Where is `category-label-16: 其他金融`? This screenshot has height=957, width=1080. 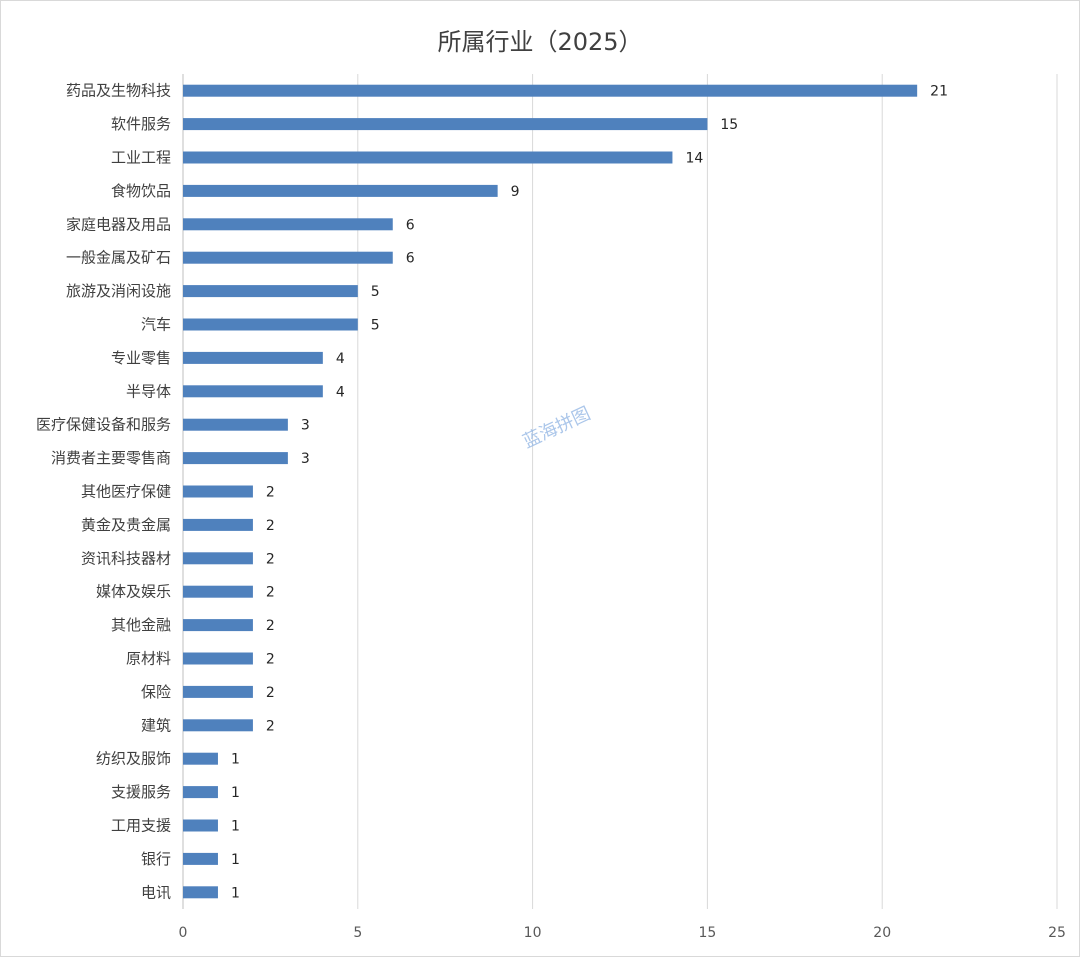
category-label-16: 其他金融 is located at coordinates (141, 625).